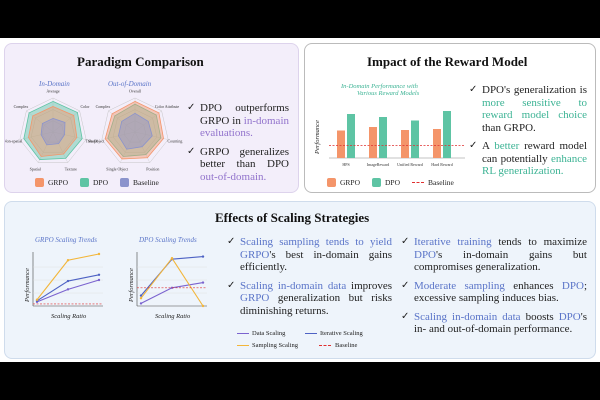 Image resolution: width=600 pixels, height=400 pixels. What do you see at coordinates (167, 106) in the screenshot?
I see `radar-axis-label: Color Attribute` at bounding box center [167, 106].